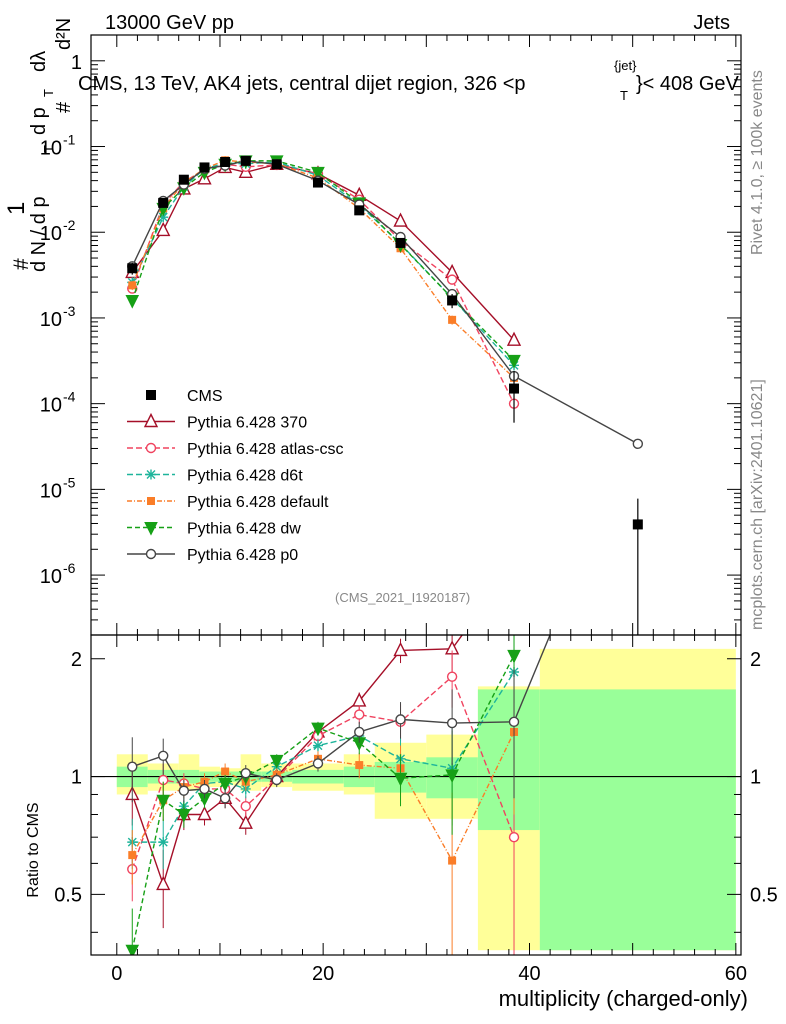 Image resolution: width=786 pixels, height=1024 pixels. I want to click on y-tick-label-exp: -5, so click(69, 482).